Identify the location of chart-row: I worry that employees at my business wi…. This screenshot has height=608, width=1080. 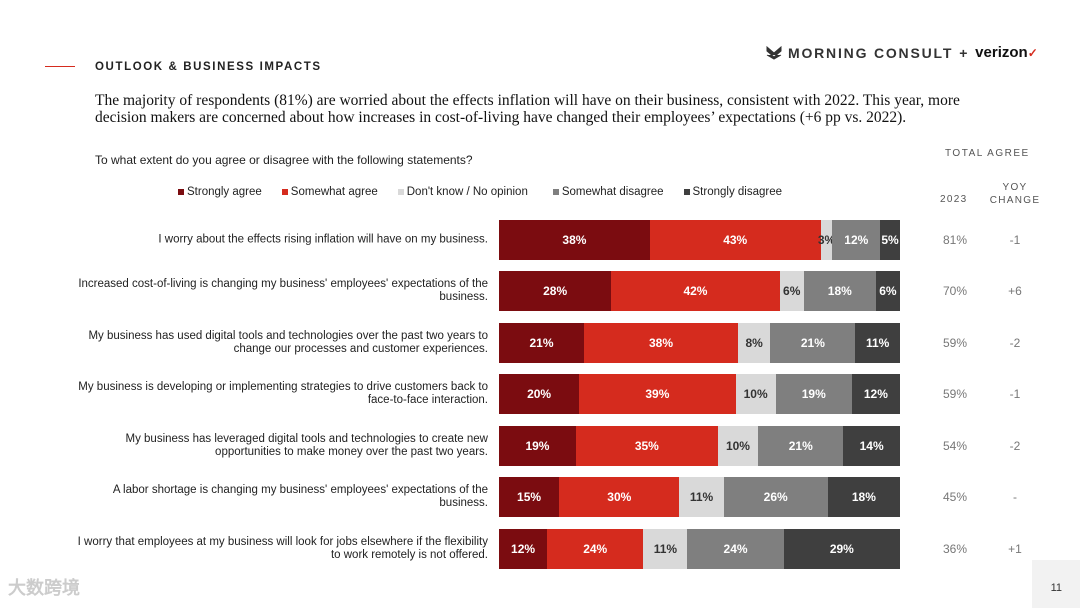
(540, 549).